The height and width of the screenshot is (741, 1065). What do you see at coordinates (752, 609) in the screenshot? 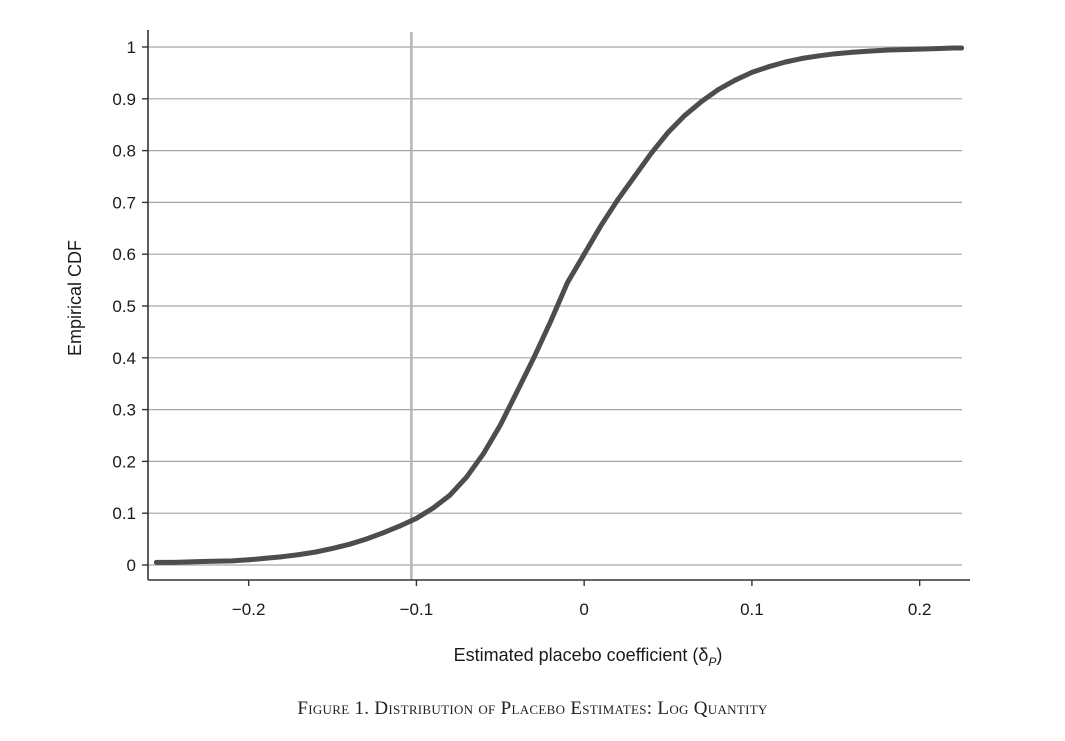
I see `x-tick-label: 0.1` at bounding box center [752, 609].